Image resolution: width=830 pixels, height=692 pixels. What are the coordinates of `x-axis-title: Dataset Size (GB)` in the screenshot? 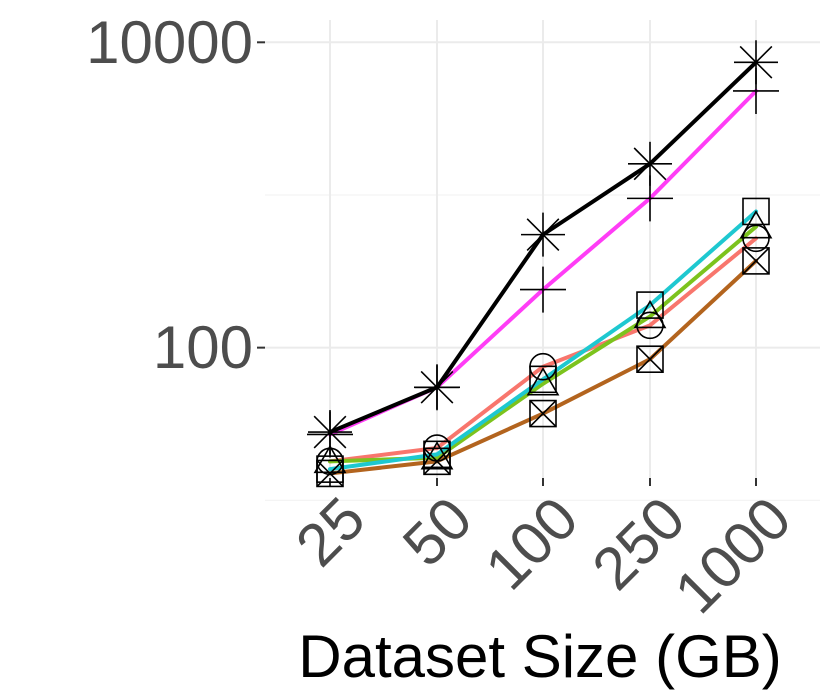 It's located at (540, 656).